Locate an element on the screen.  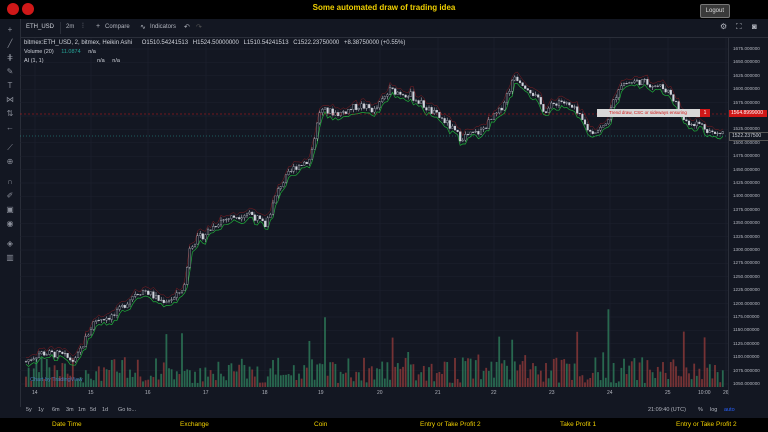
crosshair-icon: + is located at coordinates (10, 29).